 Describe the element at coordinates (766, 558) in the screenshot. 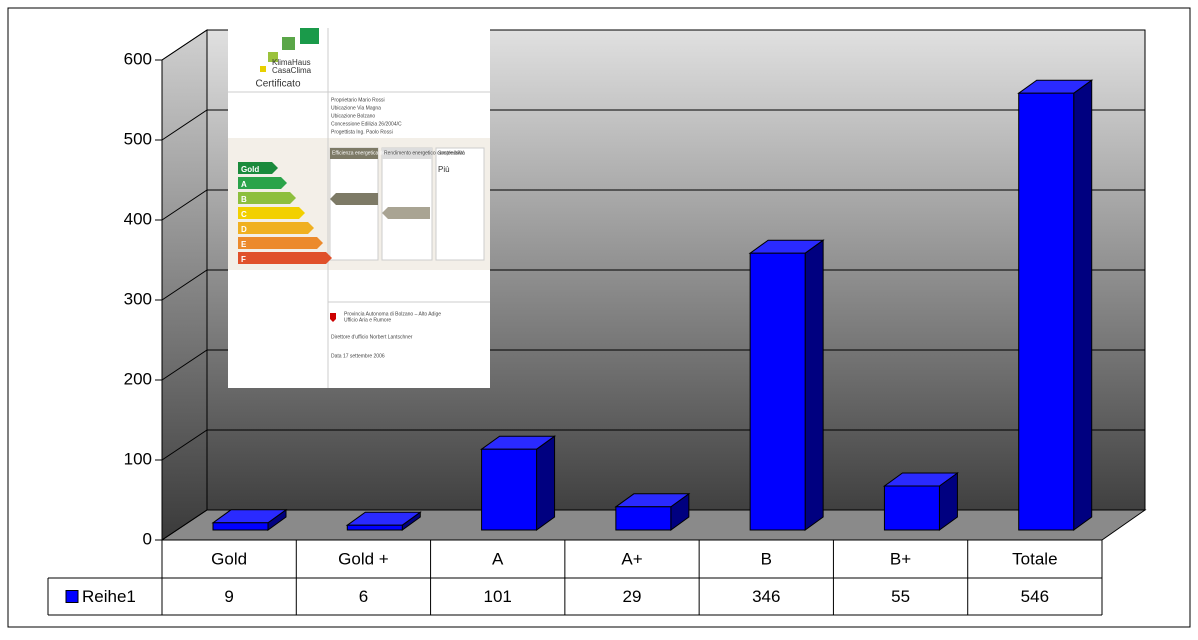

I see `x-tick-label: B` at that location.